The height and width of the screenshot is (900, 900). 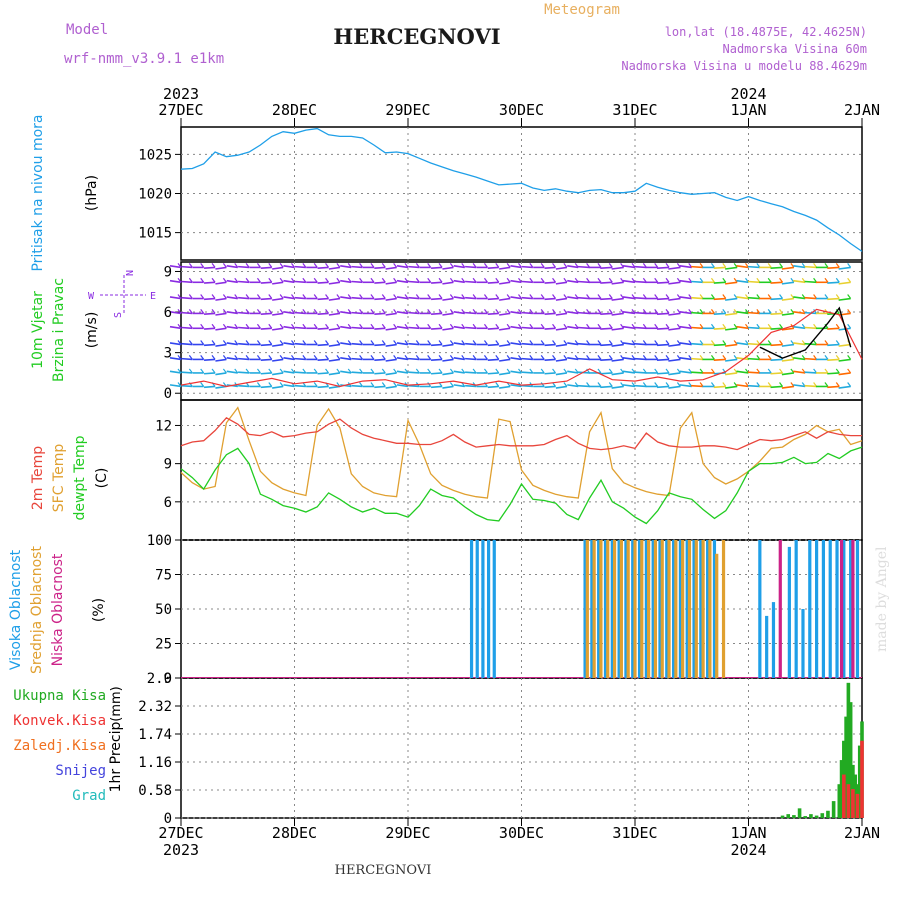 I want to click on y-tick-label: 50, so click(x=163, y=610).